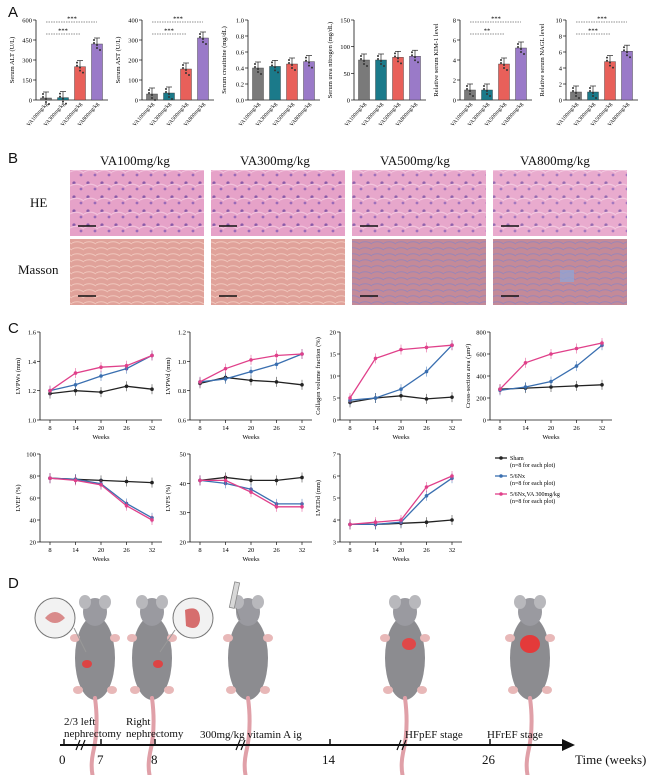  What do you see at coordinates (454, 101) in the screenshot?
I see `y-tick-label: 0` at bounding box center [454, 101].